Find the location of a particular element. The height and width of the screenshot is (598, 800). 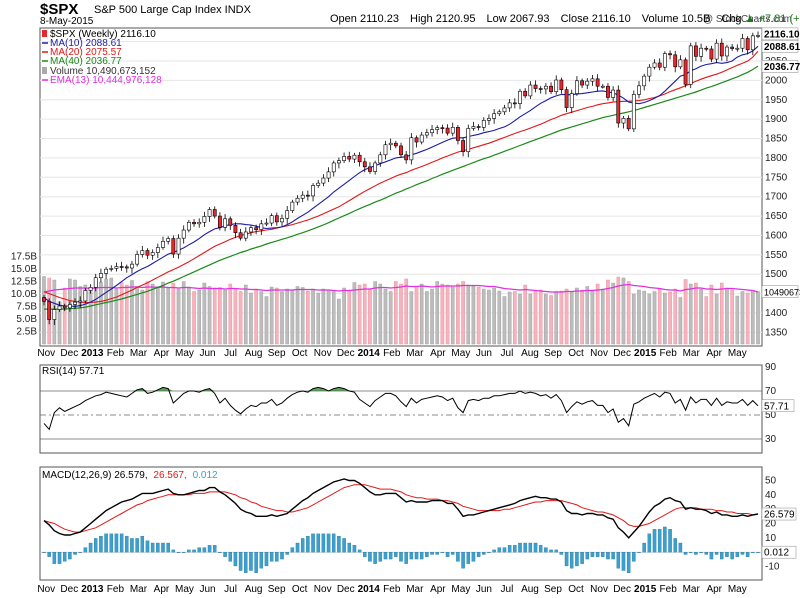

rsi-tag: 57.71 is located at coordinates (776, 406).